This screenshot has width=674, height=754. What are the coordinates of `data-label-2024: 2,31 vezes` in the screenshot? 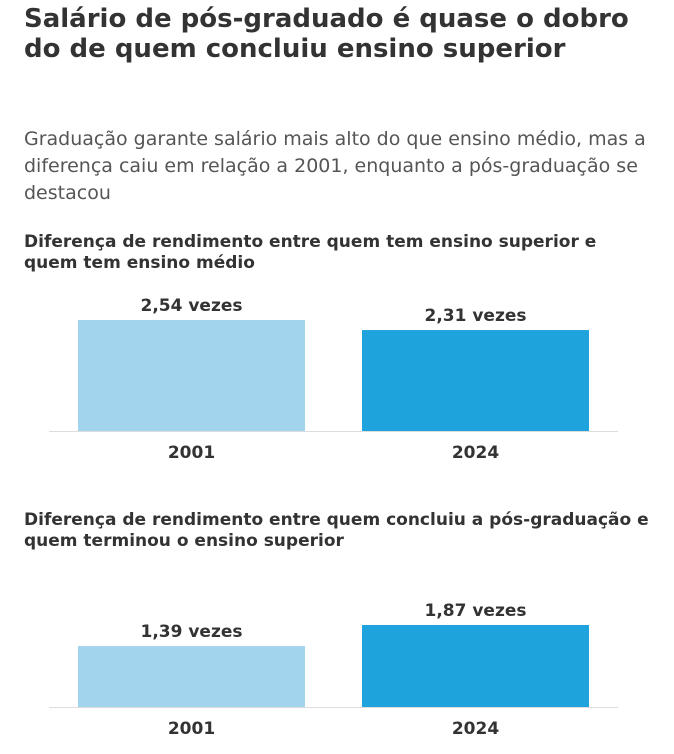 It's located at (475, 316).